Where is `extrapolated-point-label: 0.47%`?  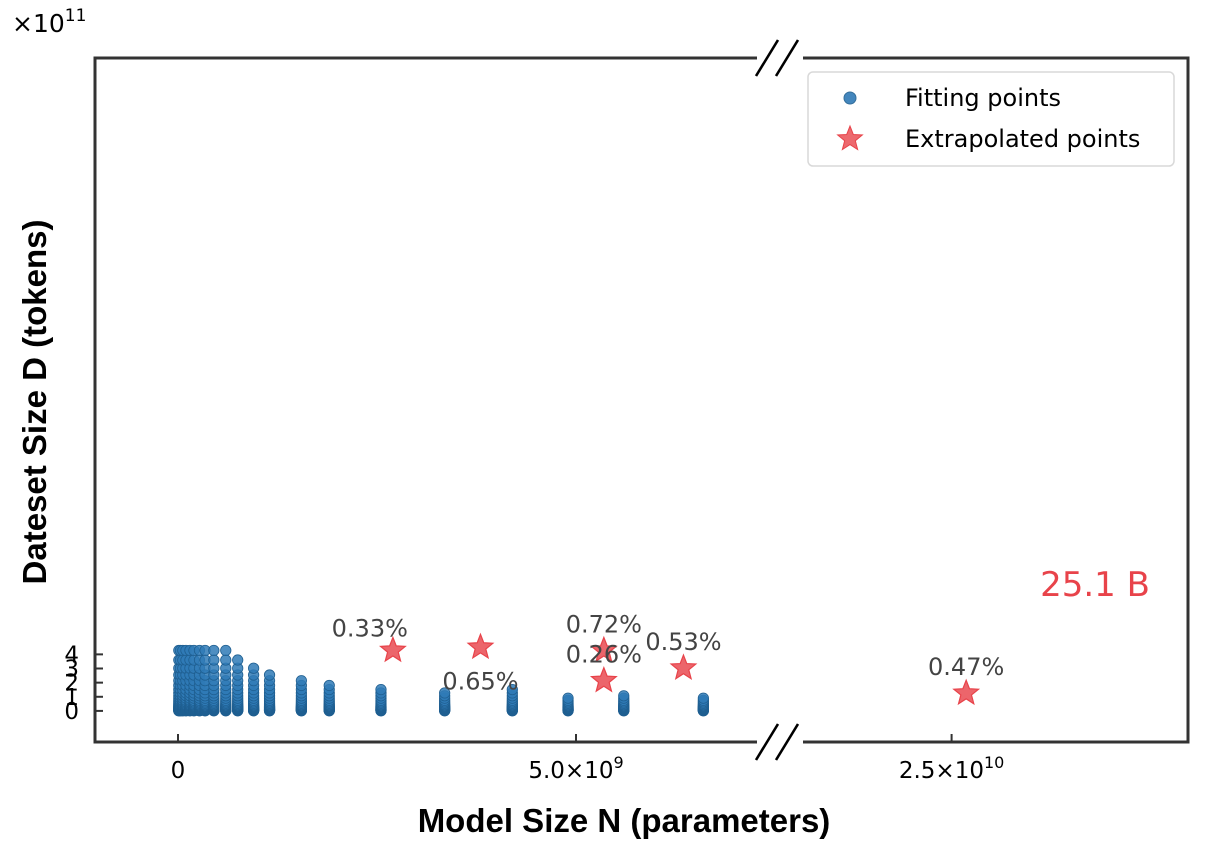 extrapolated-point-label: 0.47% is located at coordinates (966, 667).